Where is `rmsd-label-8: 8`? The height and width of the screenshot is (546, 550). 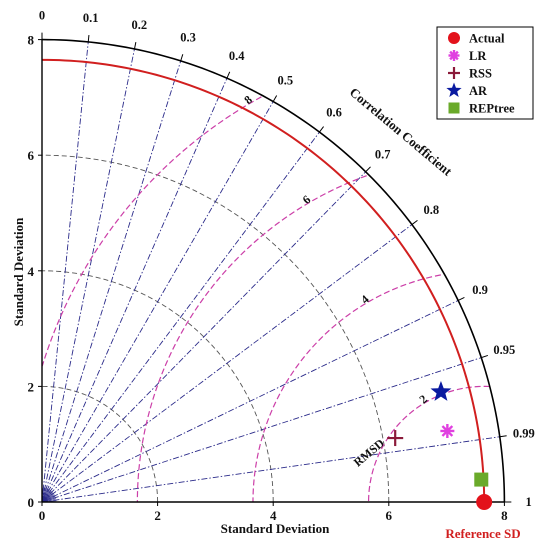 rmsd-label-8: 8 is located at coordinates (248, 99).